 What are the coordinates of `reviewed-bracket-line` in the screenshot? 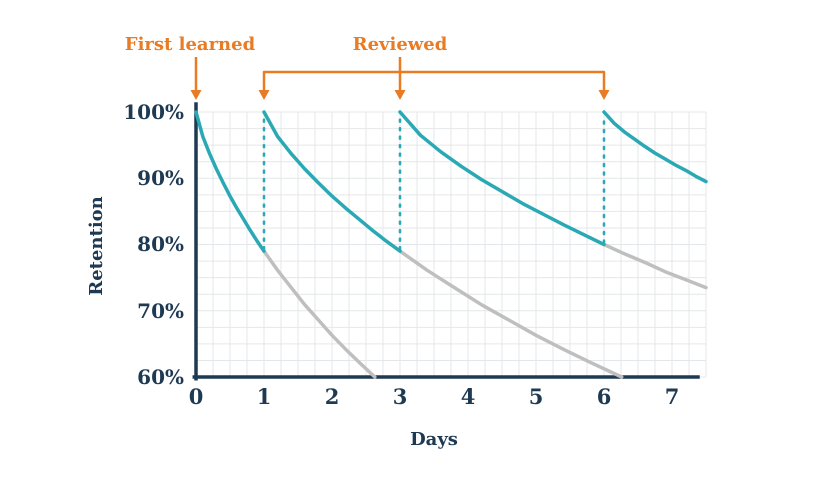 It's located at (434, 80).